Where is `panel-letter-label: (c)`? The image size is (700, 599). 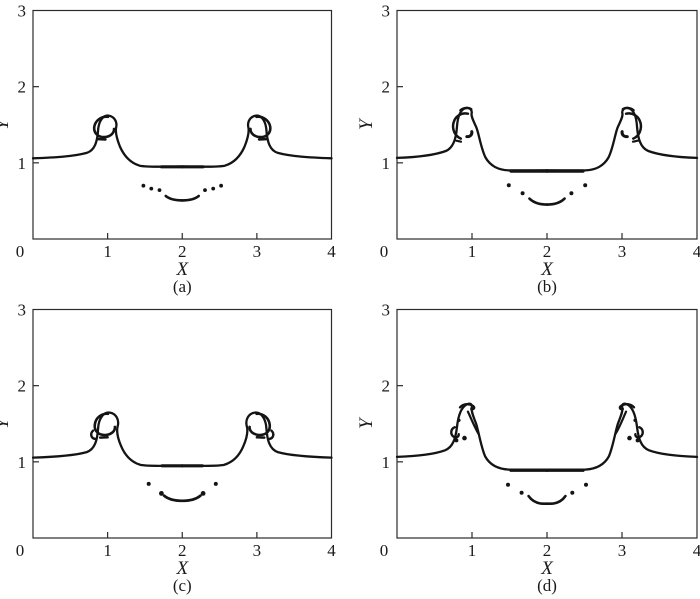 panel-letter-label: (c) is located at coordinates (182, 585).